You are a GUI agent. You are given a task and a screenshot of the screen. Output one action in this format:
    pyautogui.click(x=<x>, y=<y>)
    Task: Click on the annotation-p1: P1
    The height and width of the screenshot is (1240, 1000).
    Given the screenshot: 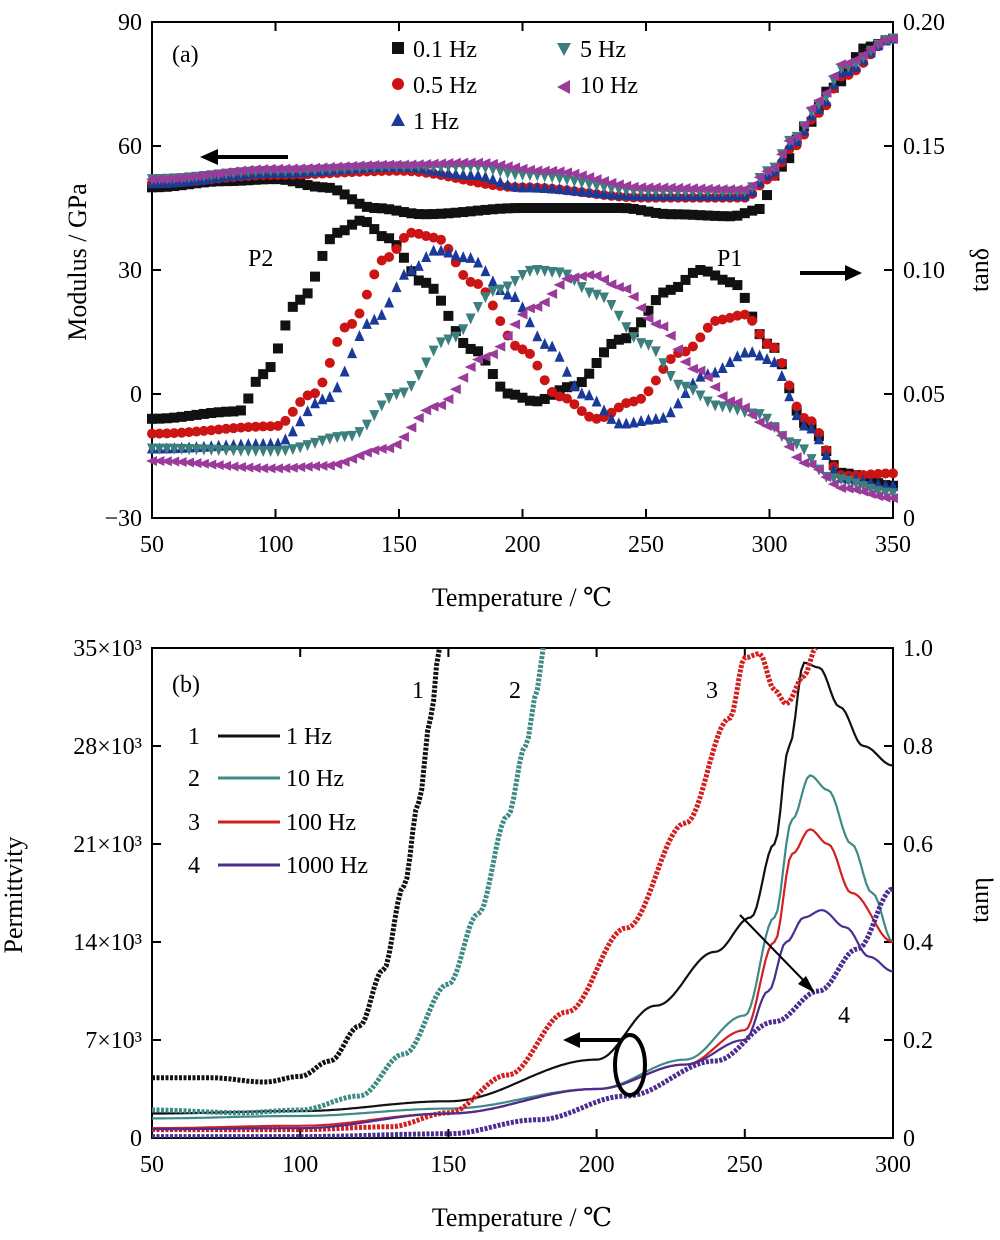 What is the action you would take?
    pyautogui.click(x=729, y=259)
    